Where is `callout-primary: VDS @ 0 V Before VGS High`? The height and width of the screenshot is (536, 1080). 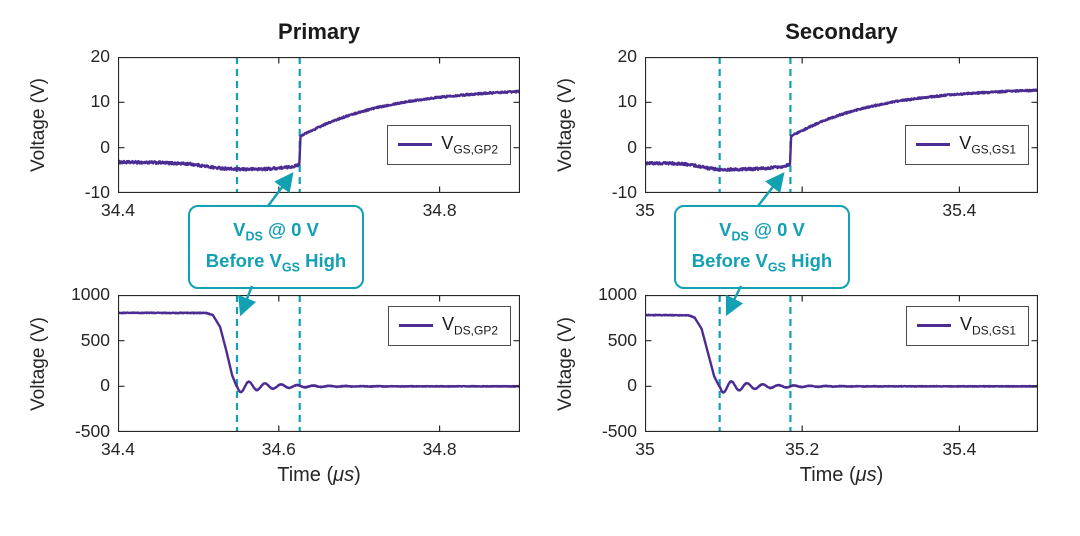 callout-primary: VDS @ 0 V Before VGS High is located at coordinates (276, 247).